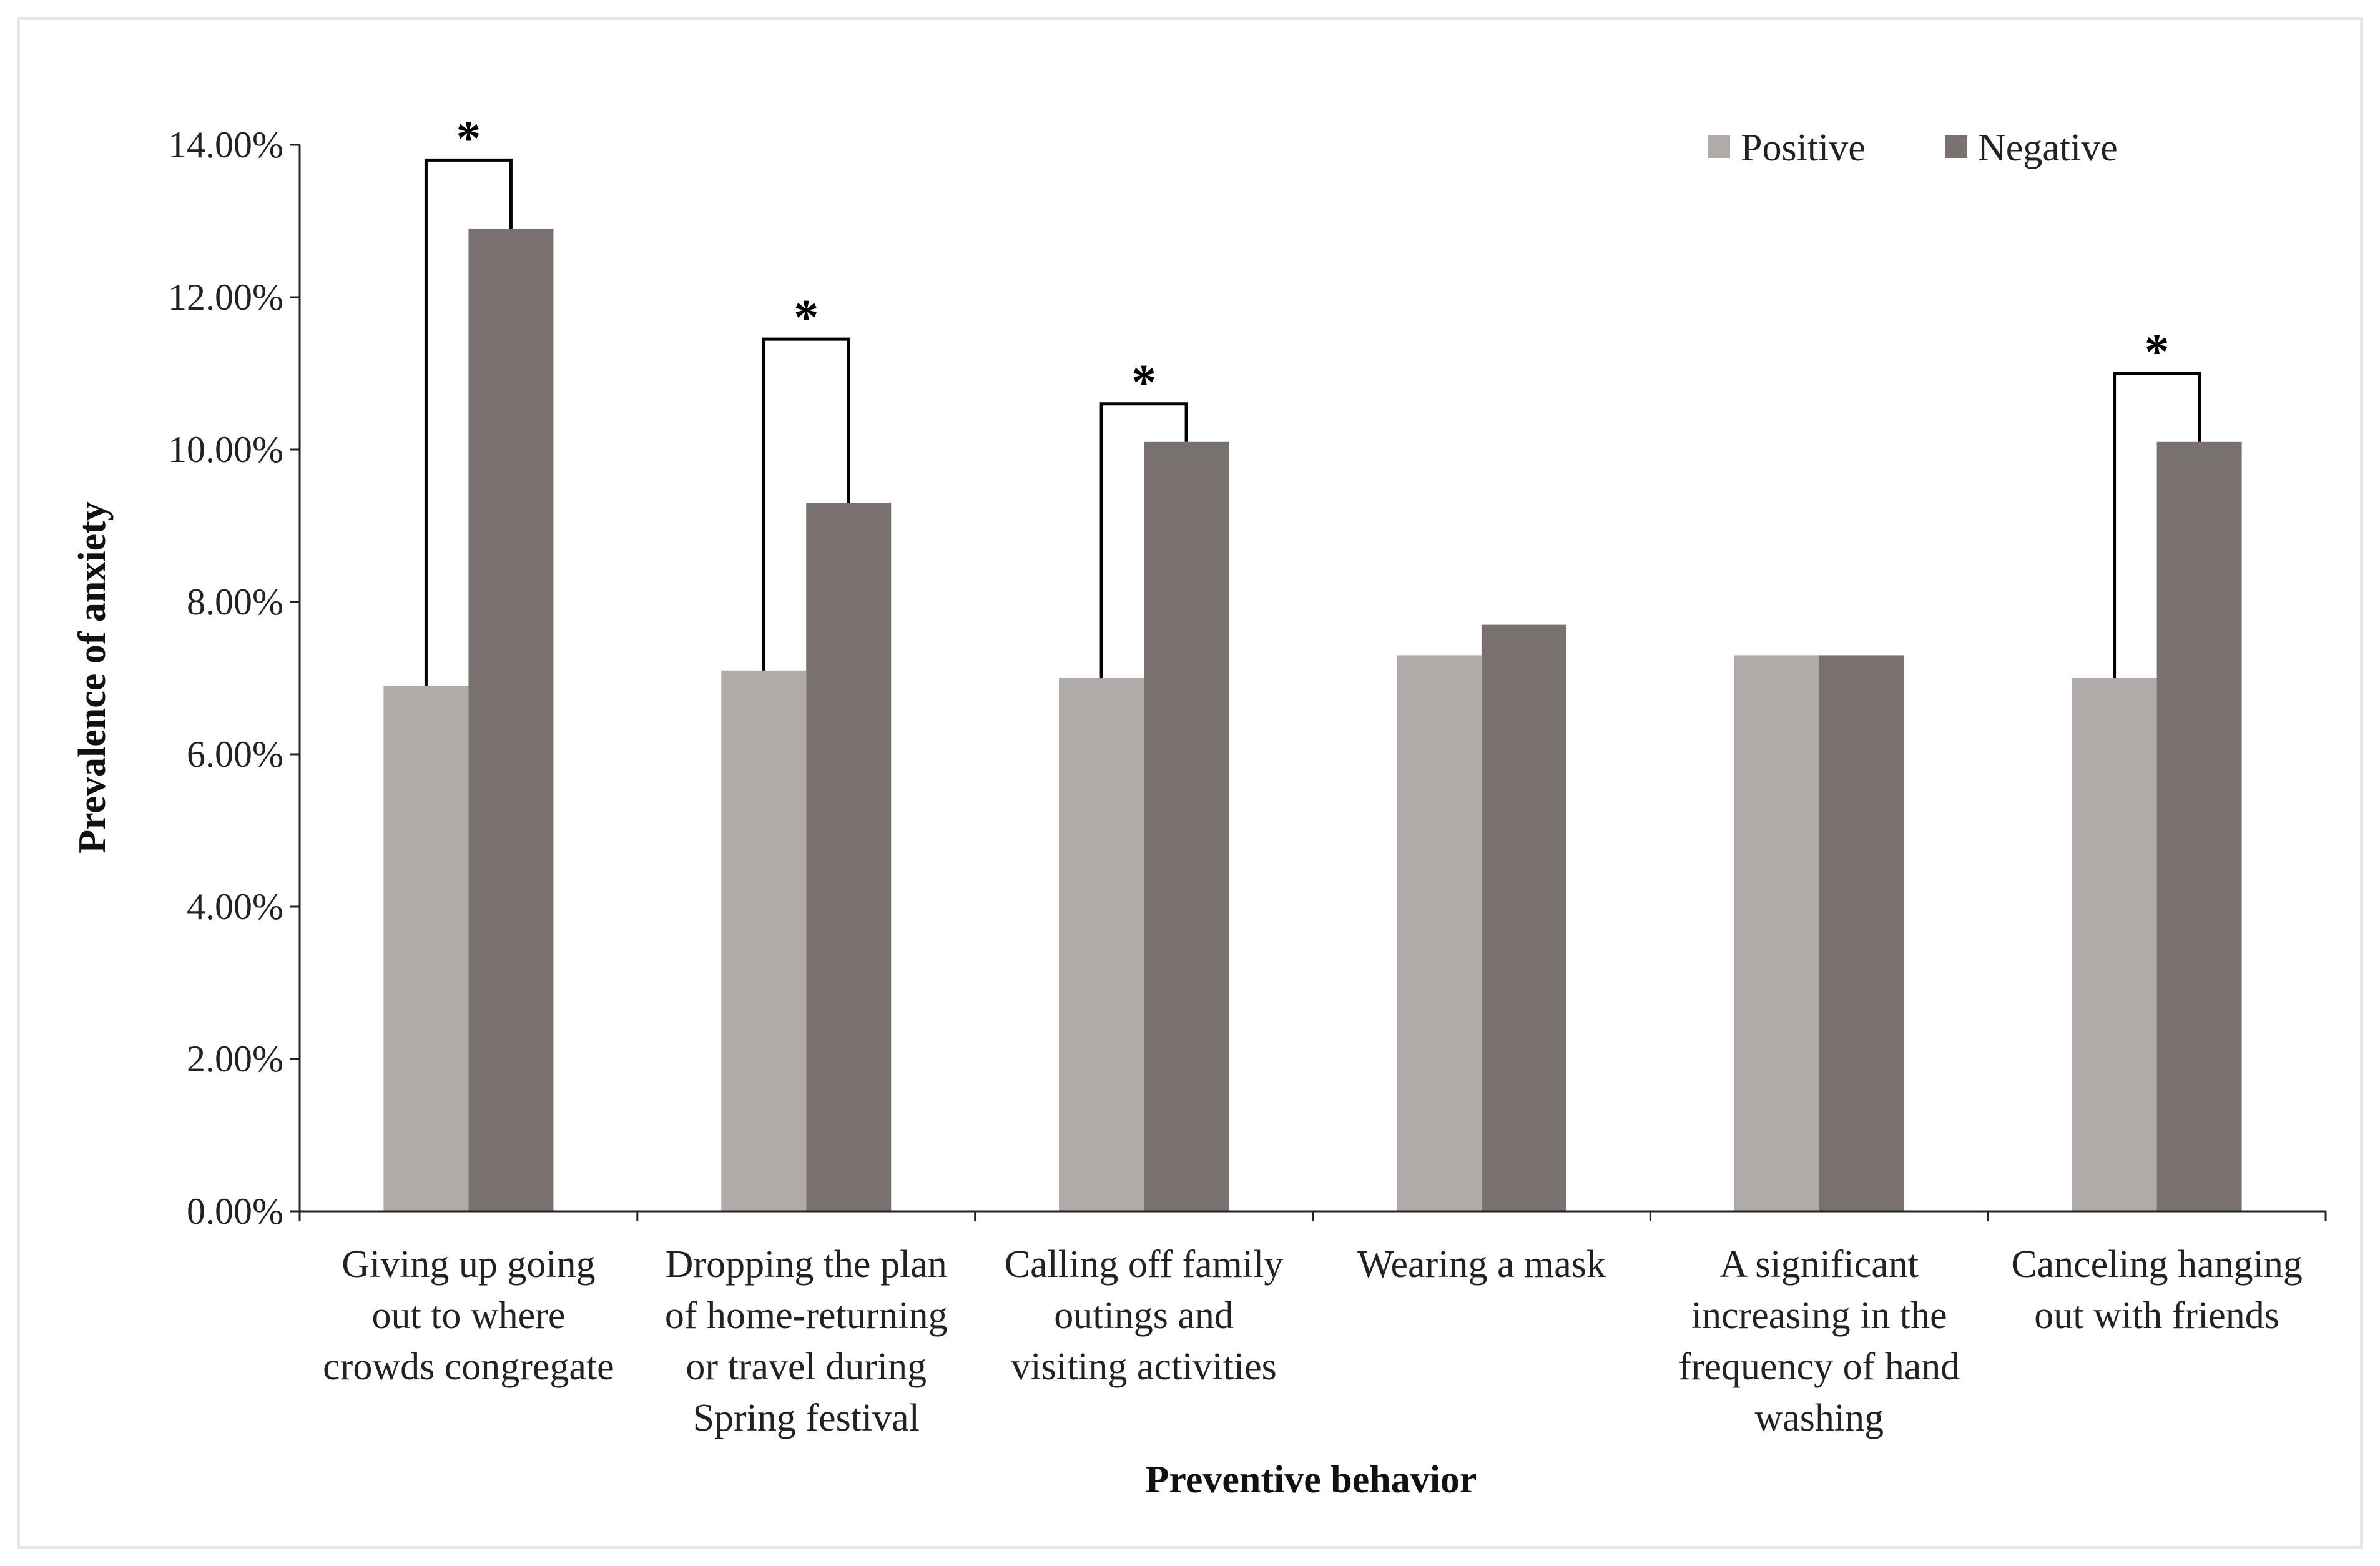 The image size is (2380, 1566). Describe the element at coordinates (235, 906) in the screenshot. I see `y-tick-label: 4.00%` at that location.